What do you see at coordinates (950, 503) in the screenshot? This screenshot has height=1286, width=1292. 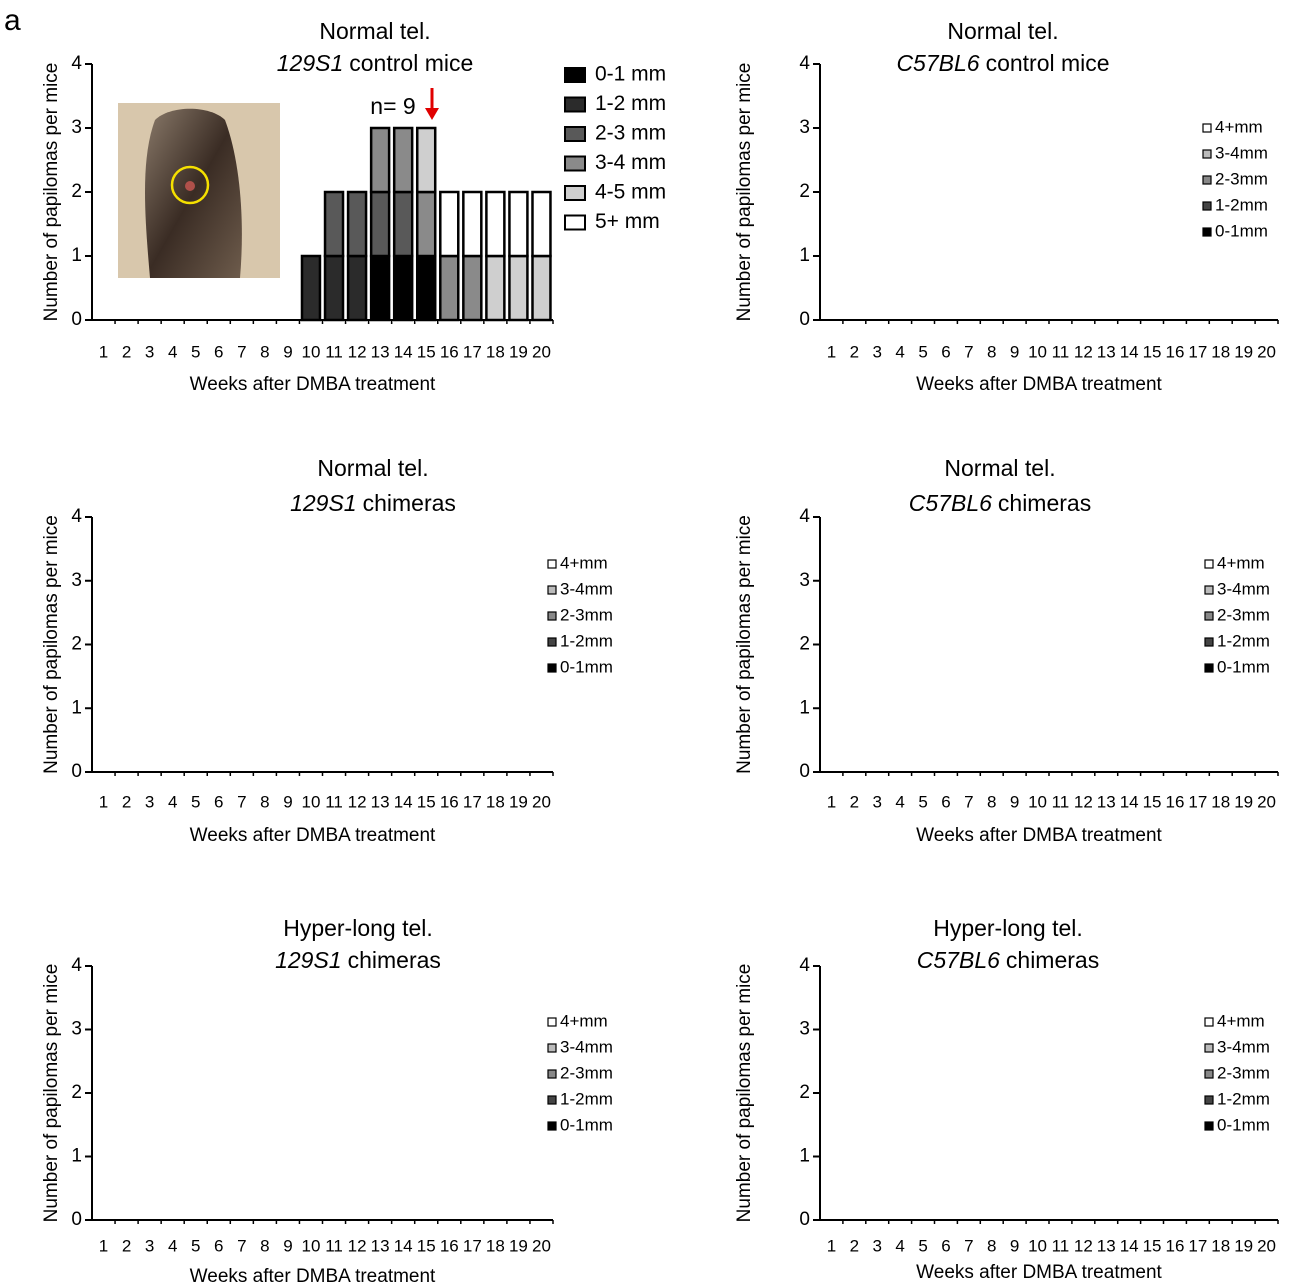 I see `strain: C57BL6` at bounding box center [950, 503].